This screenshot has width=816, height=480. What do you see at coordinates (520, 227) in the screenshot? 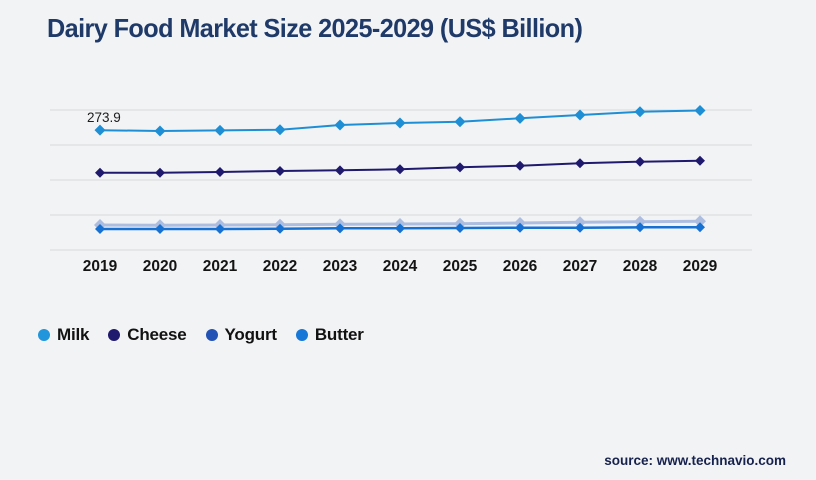
I see `marker-butter-2026` at bounding box center [520, 227].